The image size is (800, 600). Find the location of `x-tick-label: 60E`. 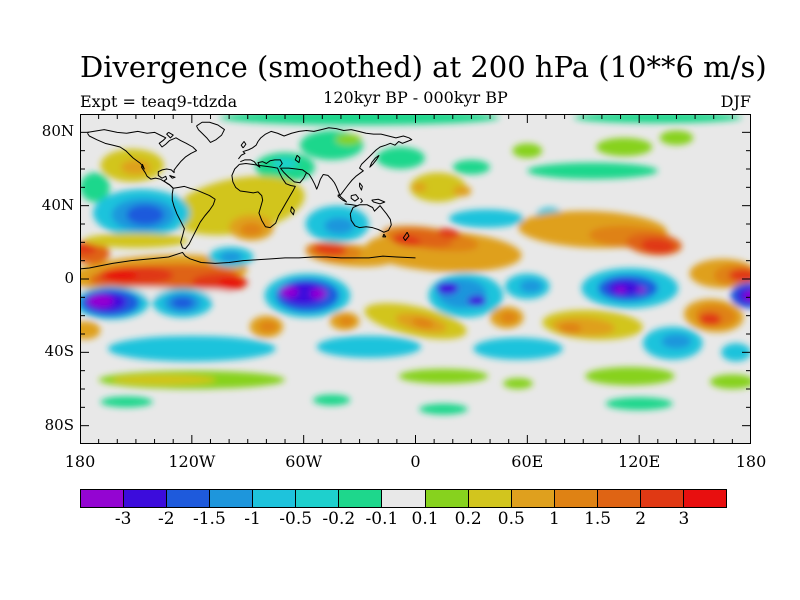

x-tick-label: 60E is located at coordinates (527, 461).